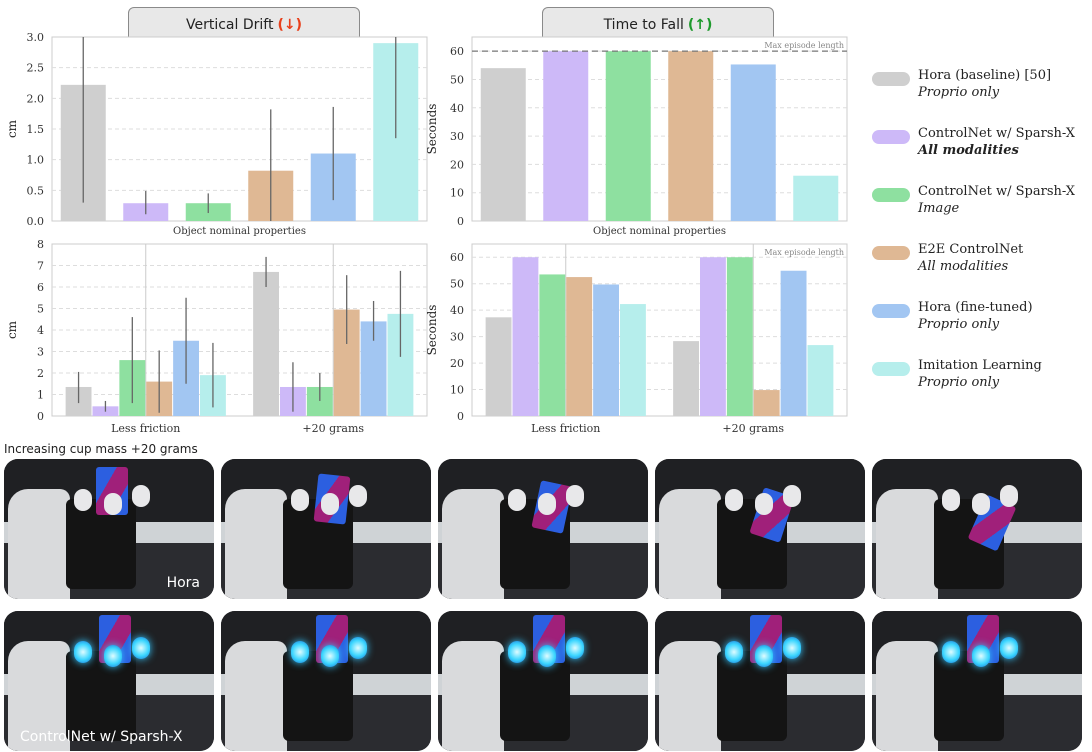 This screenshot has height=752, width=1092. What do you see at coordinates (40, 373) in the screenshot?
I see `y-tick-label: 2` at bounding box center [40, 373].